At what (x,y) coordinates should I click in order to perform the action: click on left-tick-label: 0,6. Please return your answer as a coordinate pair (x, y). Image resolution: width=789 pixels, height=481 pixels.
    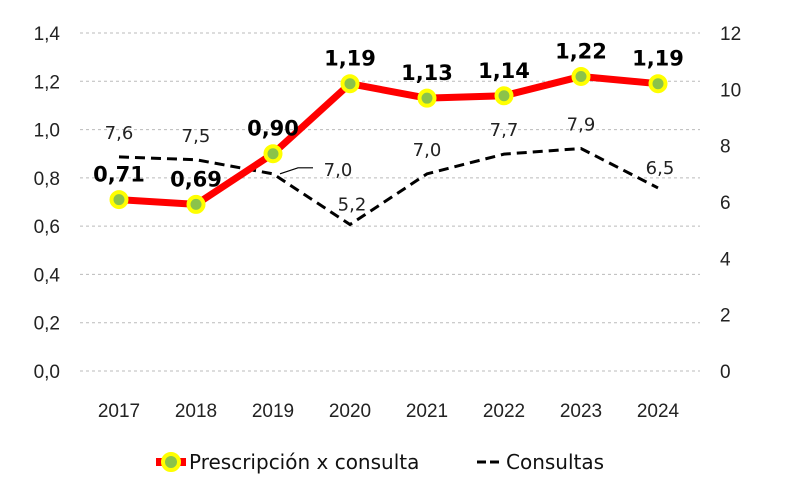
    Looking at the image, I should click on (47, 227).